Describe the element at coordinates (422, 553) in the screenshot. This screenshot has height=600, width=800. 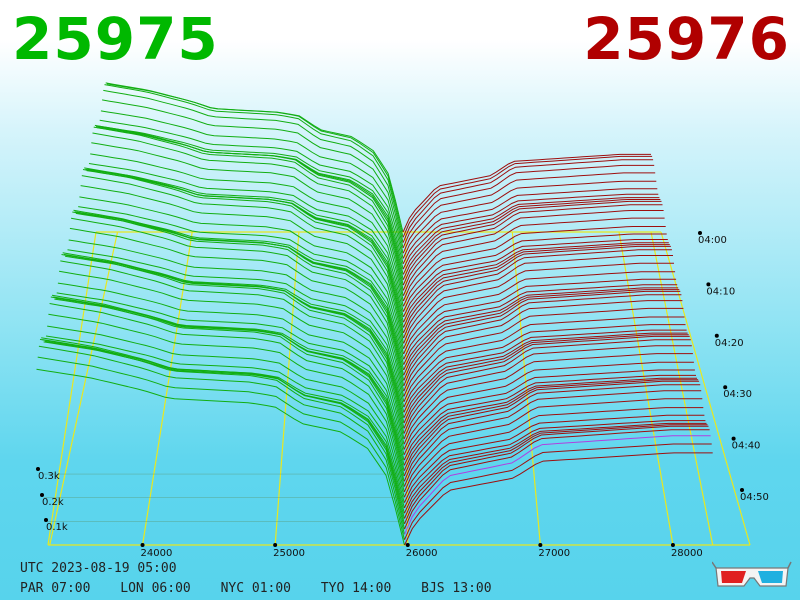
I see `x-tick-label: 26000` at that location.